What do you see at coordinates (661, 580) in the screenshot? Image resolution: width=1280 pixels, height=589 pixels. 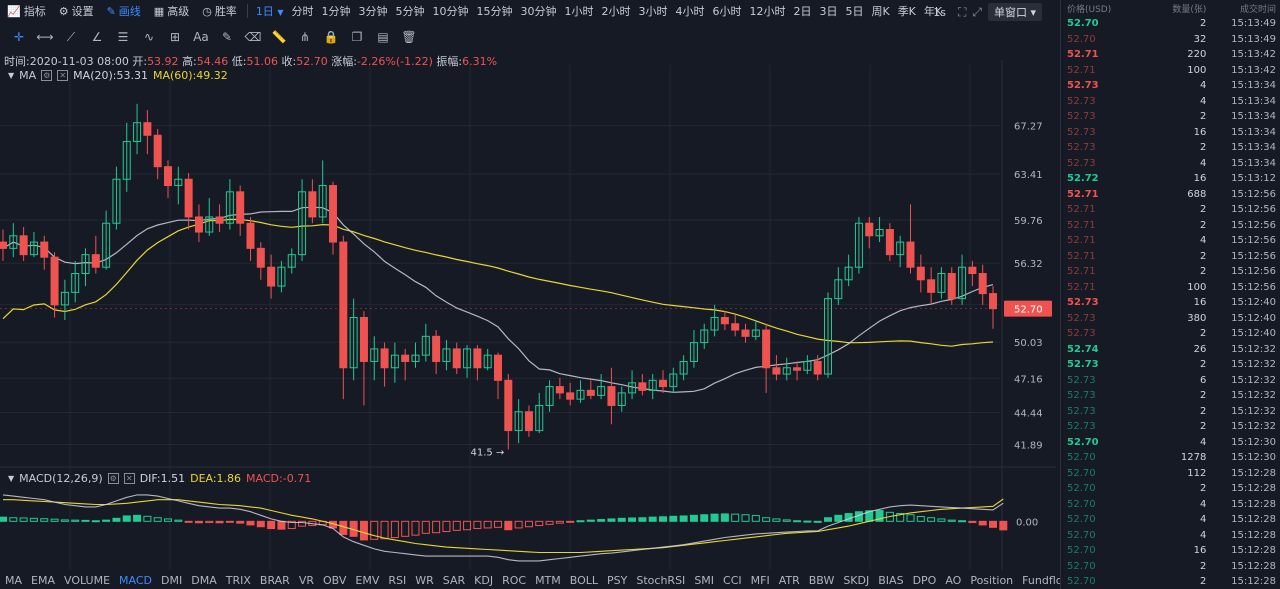 I see `indicator-tab-stochrsi: StochRSI` at bounding box center [661, 580].